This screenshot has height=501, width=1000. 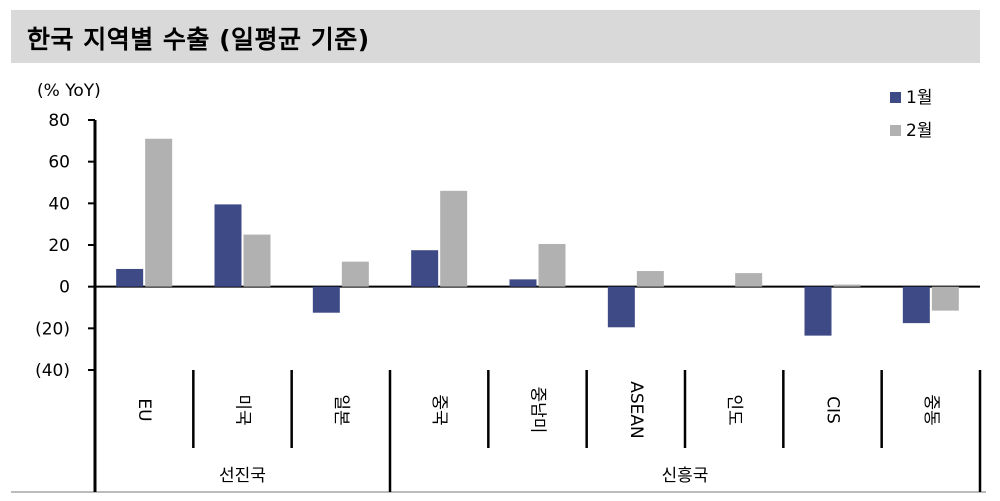 What do you see at coordinates (243, 409) in the screenshot?
I see `category-label: 미국` at bounding box center [243, 409].